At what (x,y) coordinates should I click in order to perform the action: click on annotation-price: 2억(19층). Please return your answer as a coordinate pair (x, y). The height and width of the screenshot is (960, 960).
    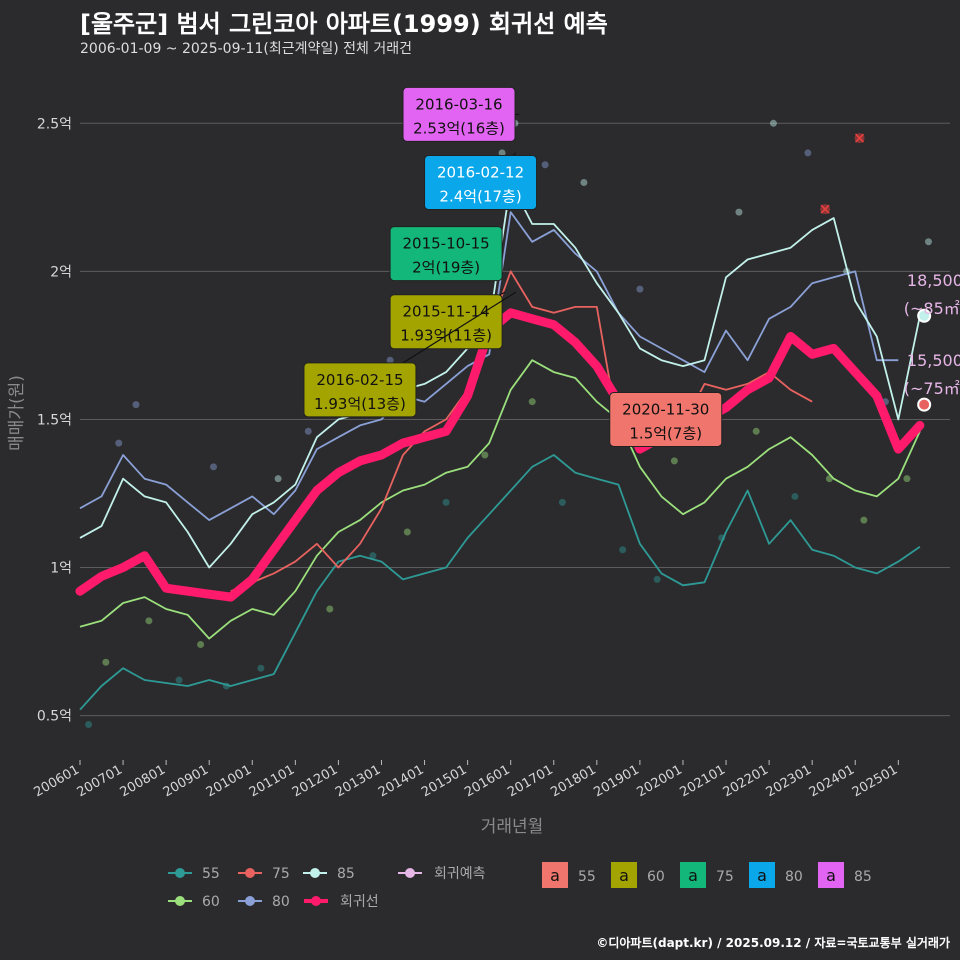
    Looking at the image, I should click on (446, 268).